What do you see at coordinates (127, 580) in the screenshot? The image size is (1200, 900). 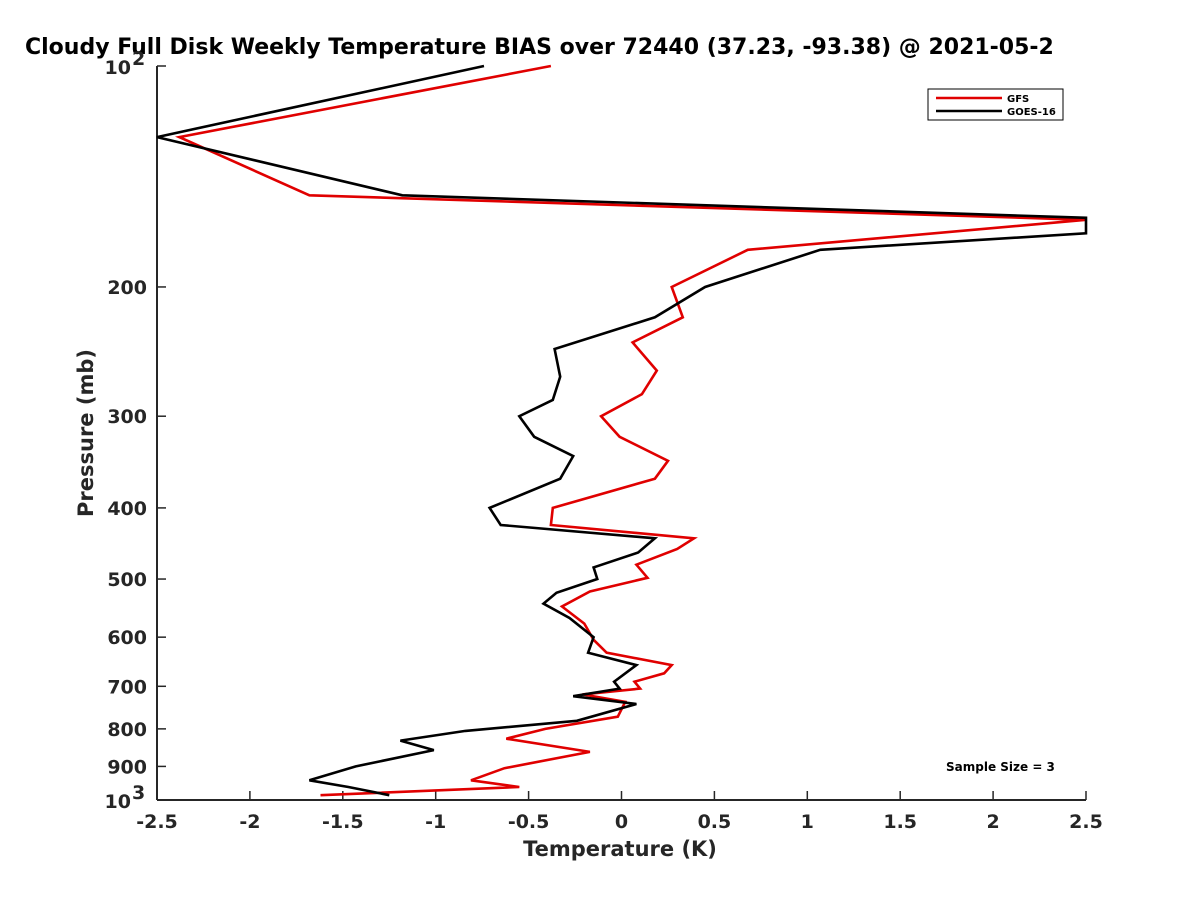 I see `y-tick-label: 500` at bounding box center [127, 580].